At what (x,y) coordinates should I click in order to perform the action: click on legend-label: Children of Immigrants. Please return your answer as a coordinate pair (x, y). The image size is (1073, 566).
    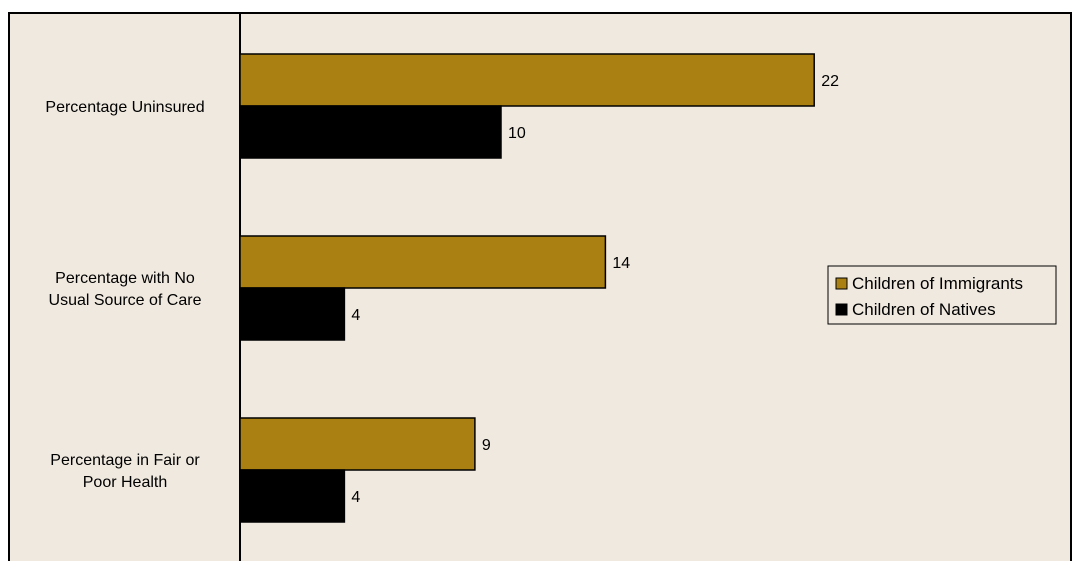
    Looking at the image, I should click on (937, 283).